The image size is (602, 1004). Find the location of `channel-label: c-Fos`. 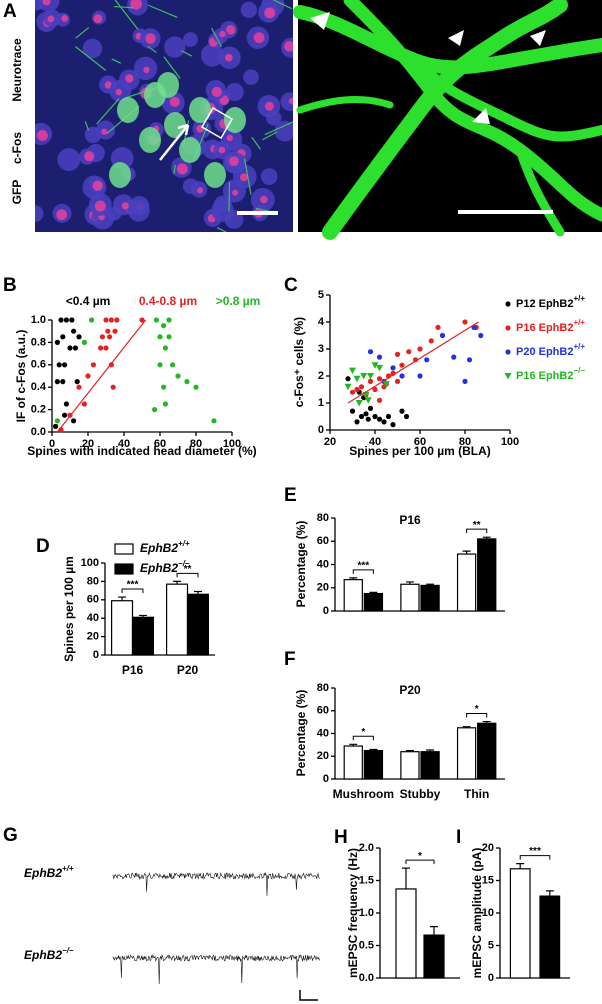

channel-label: c-Fos is located at coordinates (17, 148).